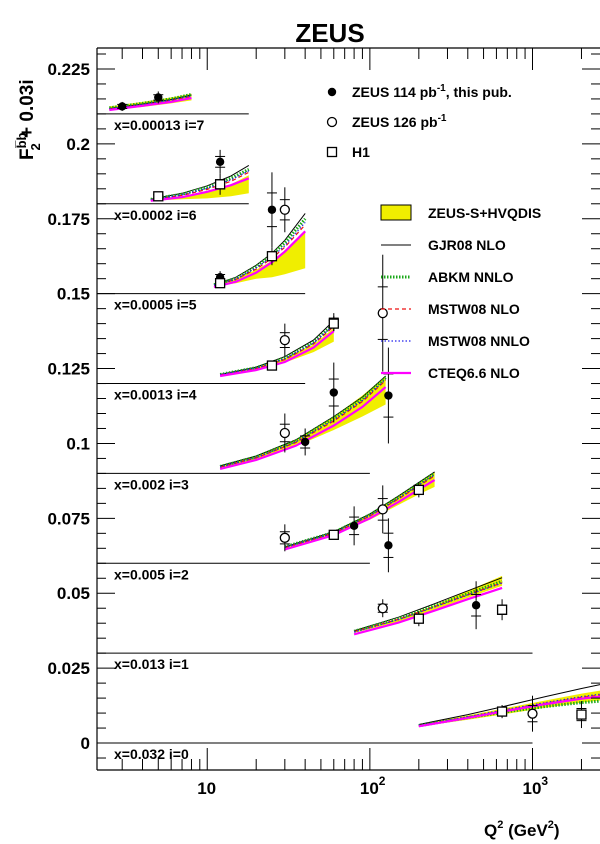 This screenshot has height=844, width=600. What do you see at coordinates (27, 154) in the screenshot?
I see `y-axis-label-main: F` at bounding box center [27, 154].